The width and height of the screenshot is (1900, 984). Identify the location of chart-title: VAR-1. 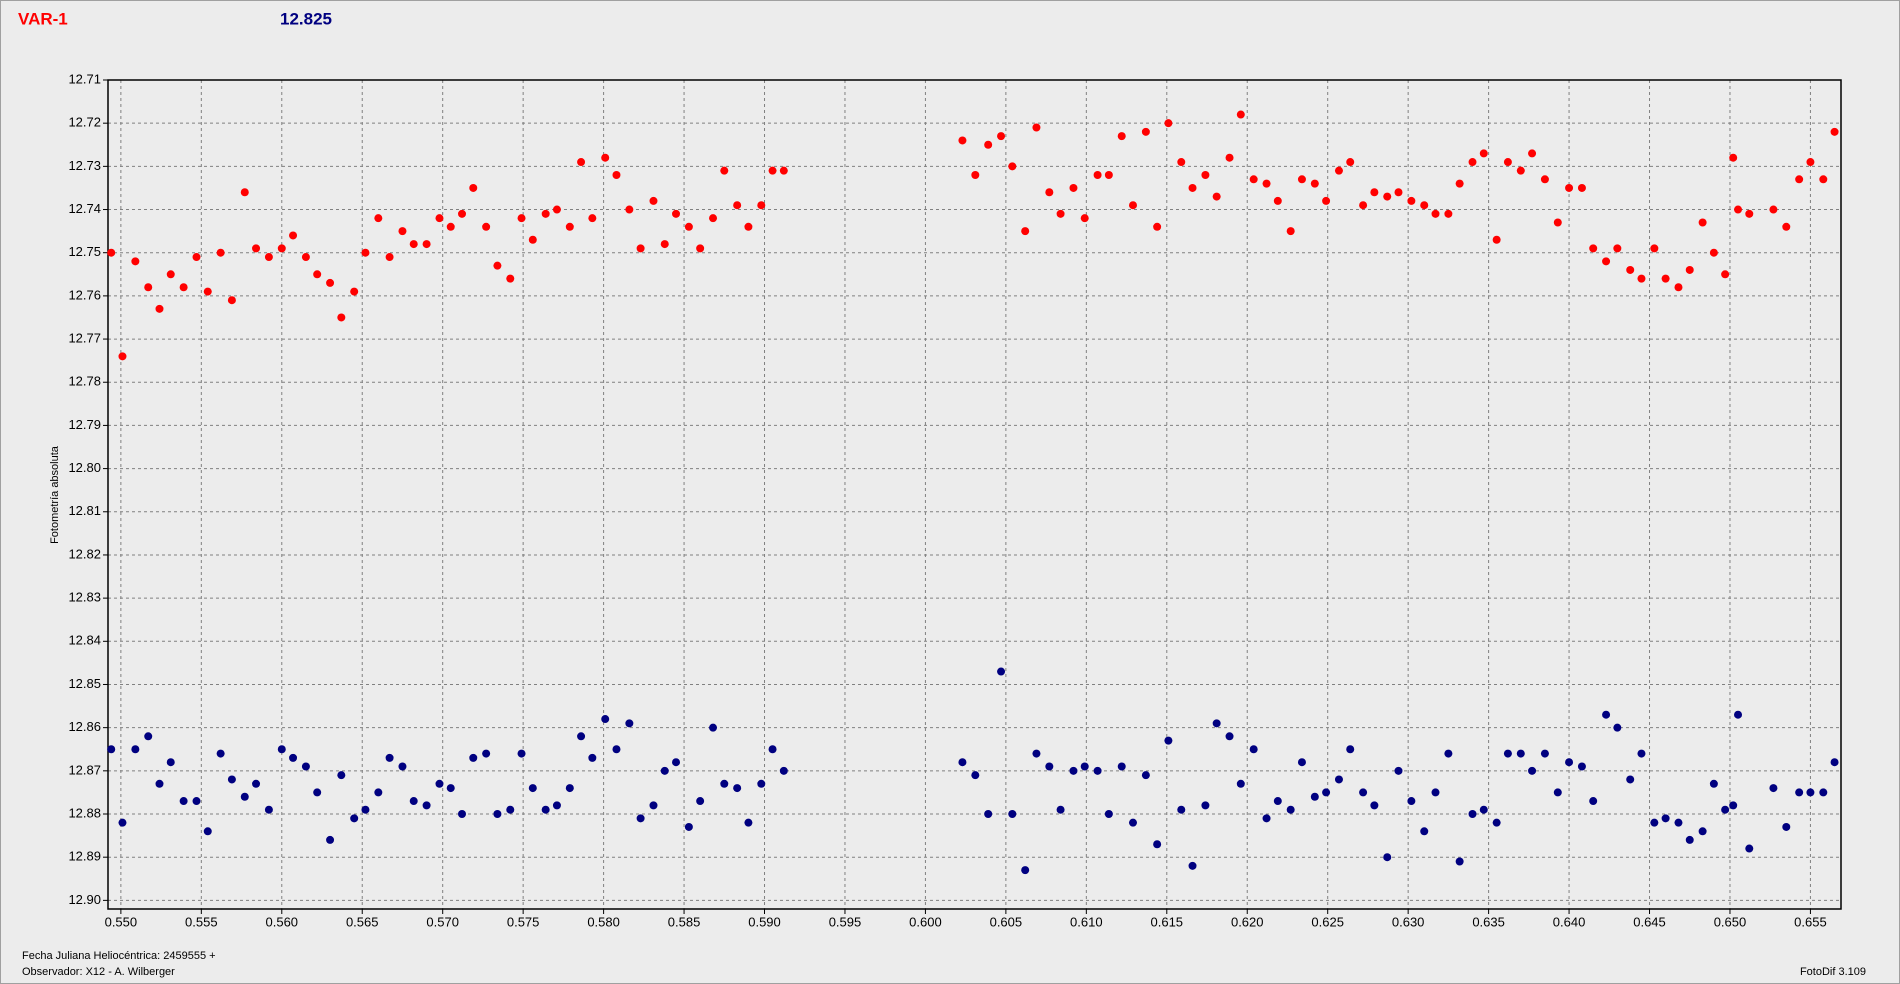
(43, 18).